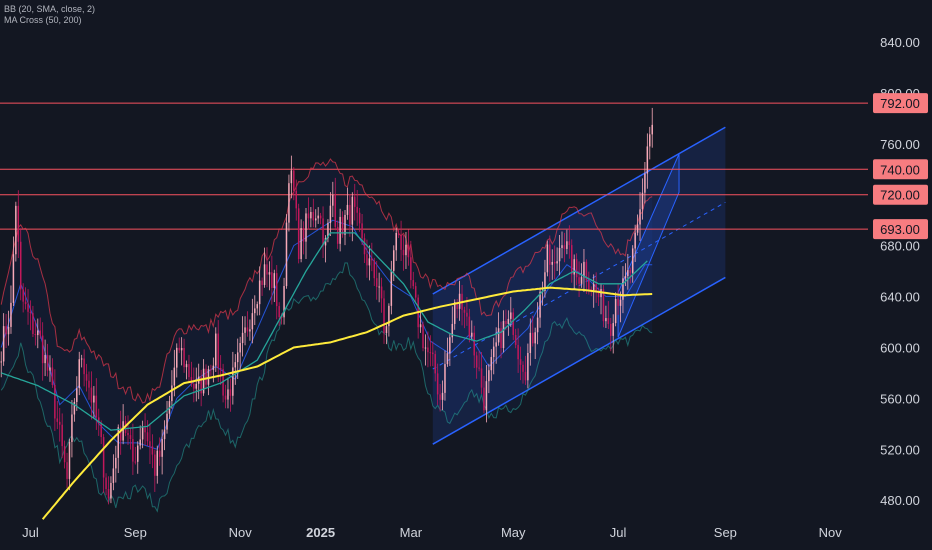  I want to click on time-axis: Jul Sep Nov 2025 Mar May Jul Sep Nov, so click(432, 532).